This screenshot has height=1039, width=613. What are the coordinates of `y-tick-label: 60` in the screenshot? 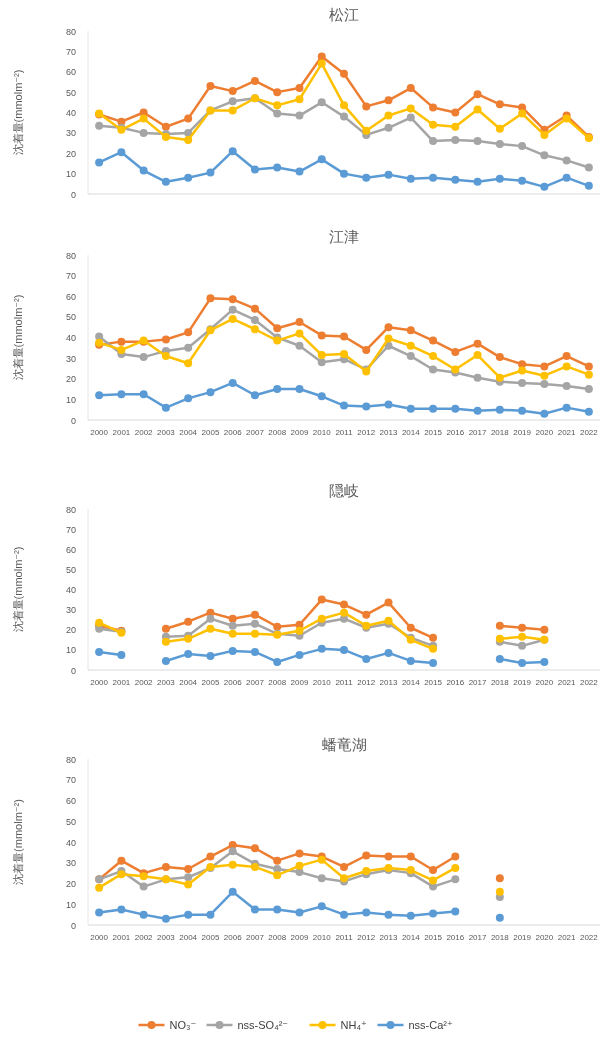 It's located at (70, 549).